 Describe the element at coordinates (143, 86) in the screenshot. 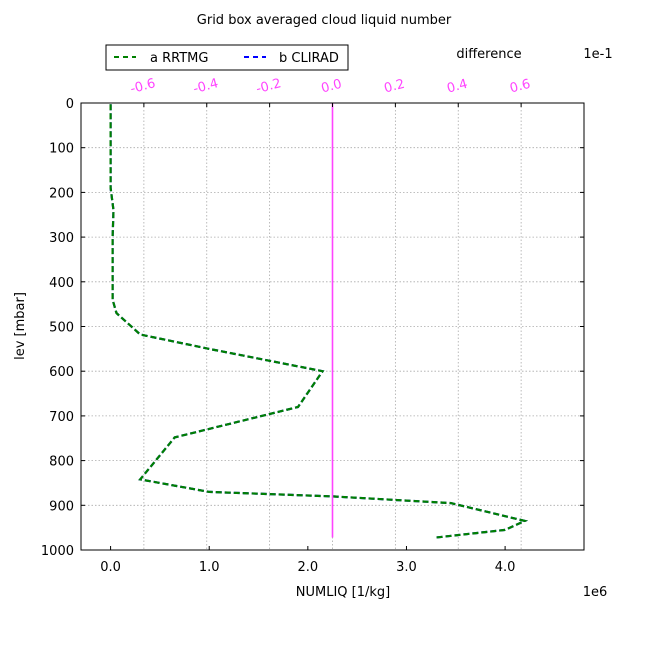

I see `difference-tick-label: -0.6` at that location.